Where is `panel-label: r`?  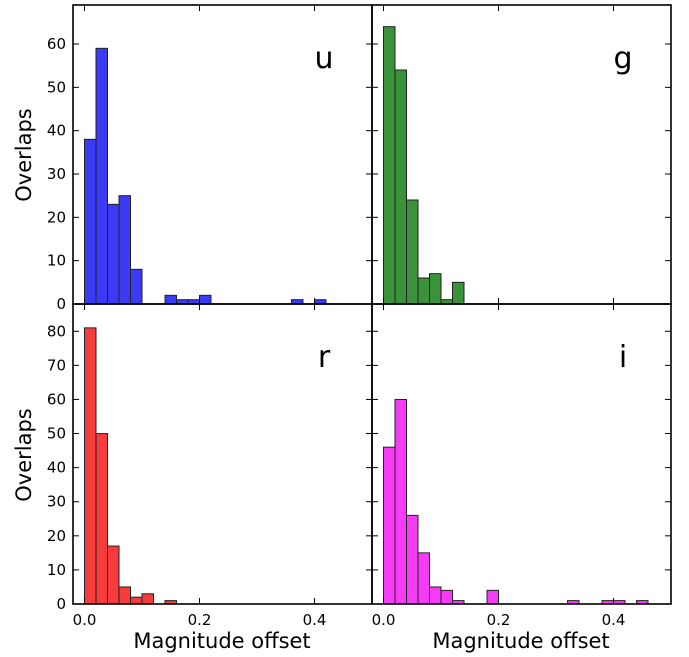
panel-label: r is located at coordinates (324, 357).